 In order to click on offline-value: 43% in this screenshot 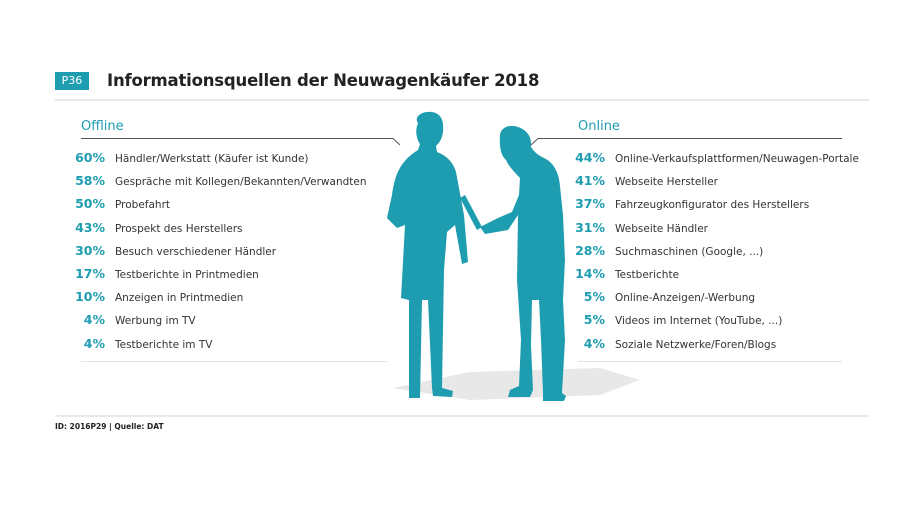, I will do `click(90, 227)`.